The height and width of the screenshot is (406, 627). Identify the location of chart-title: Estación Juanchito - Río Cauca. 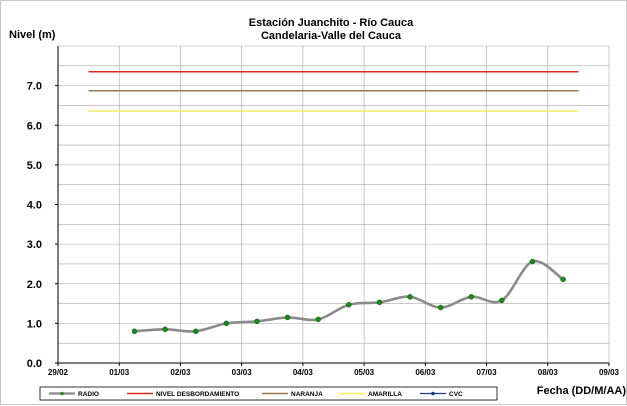
(331, 23).